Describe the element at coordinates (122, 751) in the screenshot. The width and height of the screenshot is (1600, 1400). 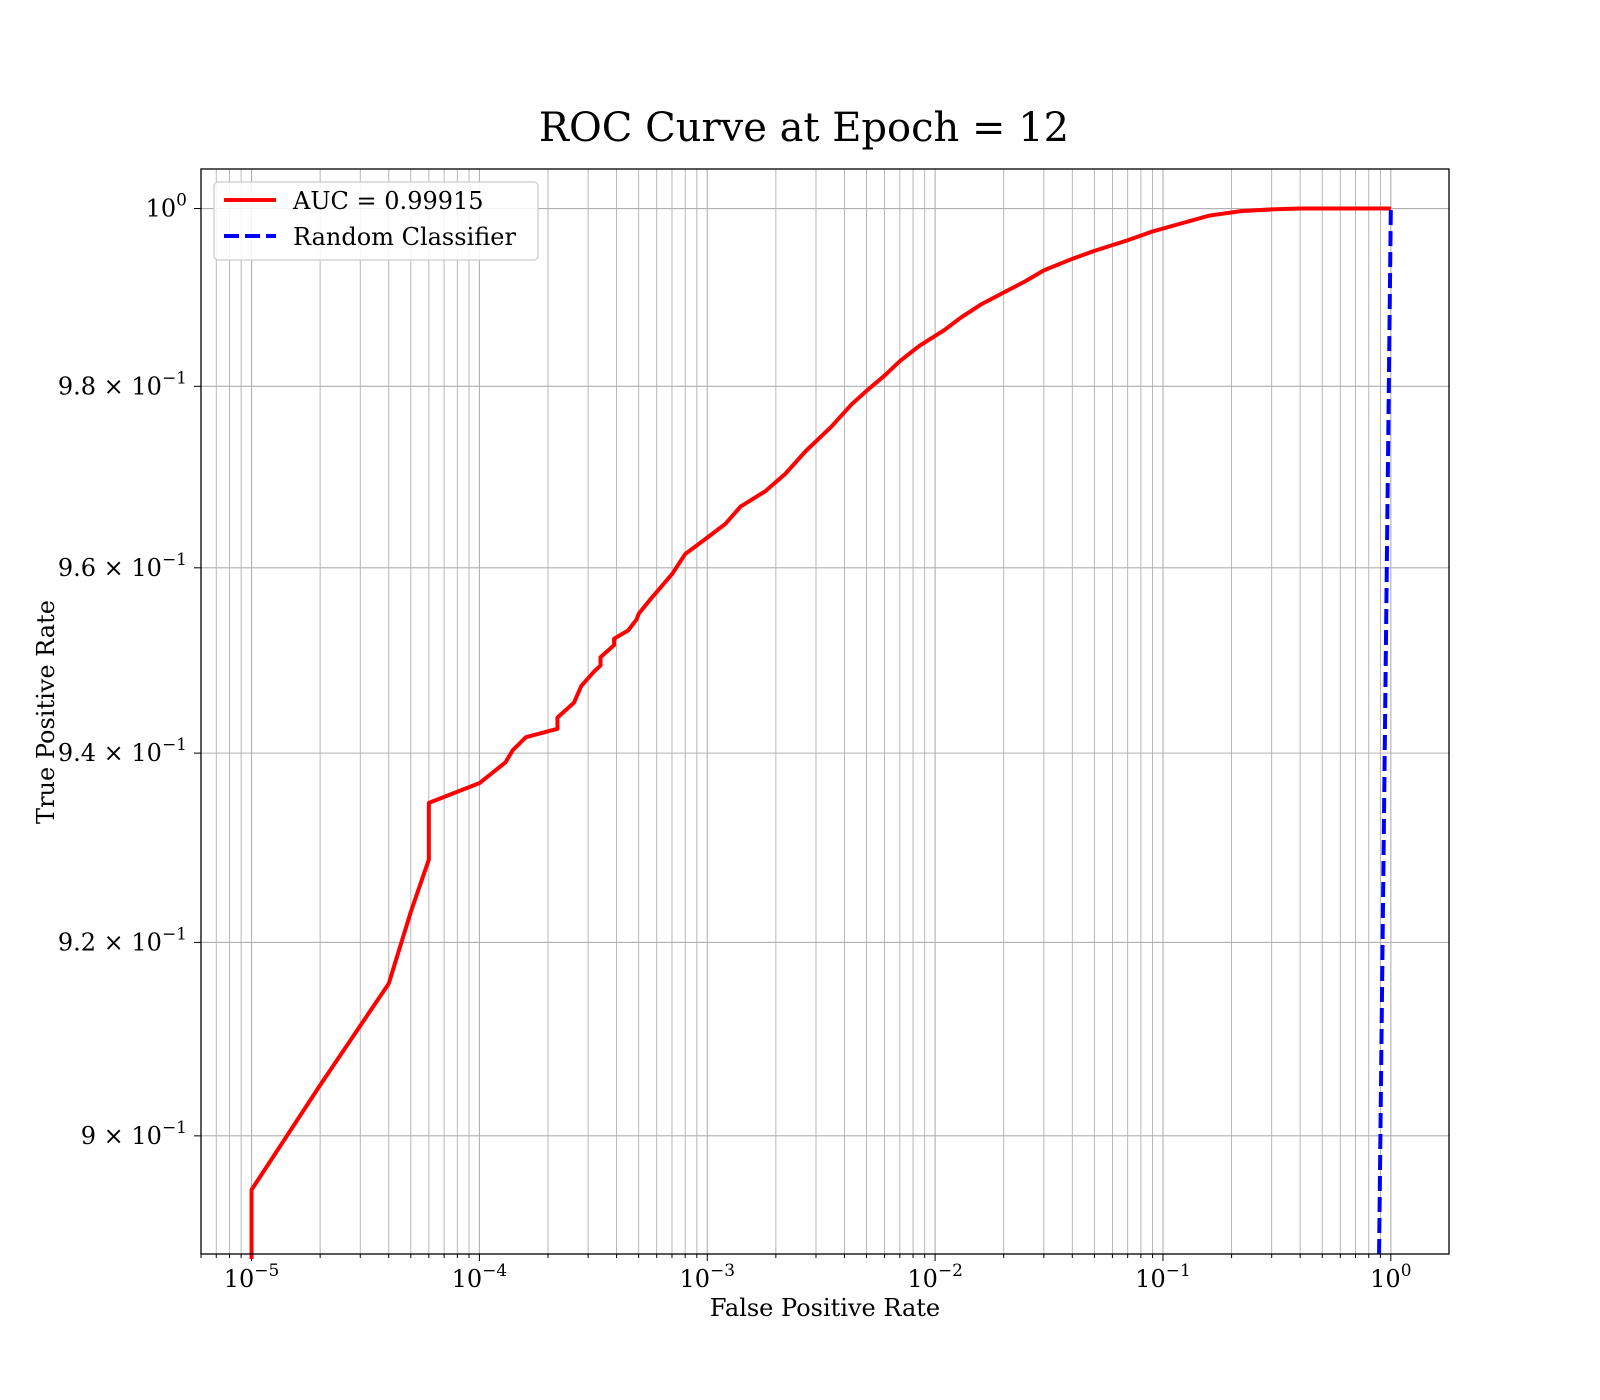
I see `y-tick-label: 9.4 × 10⁻¹` at that location.